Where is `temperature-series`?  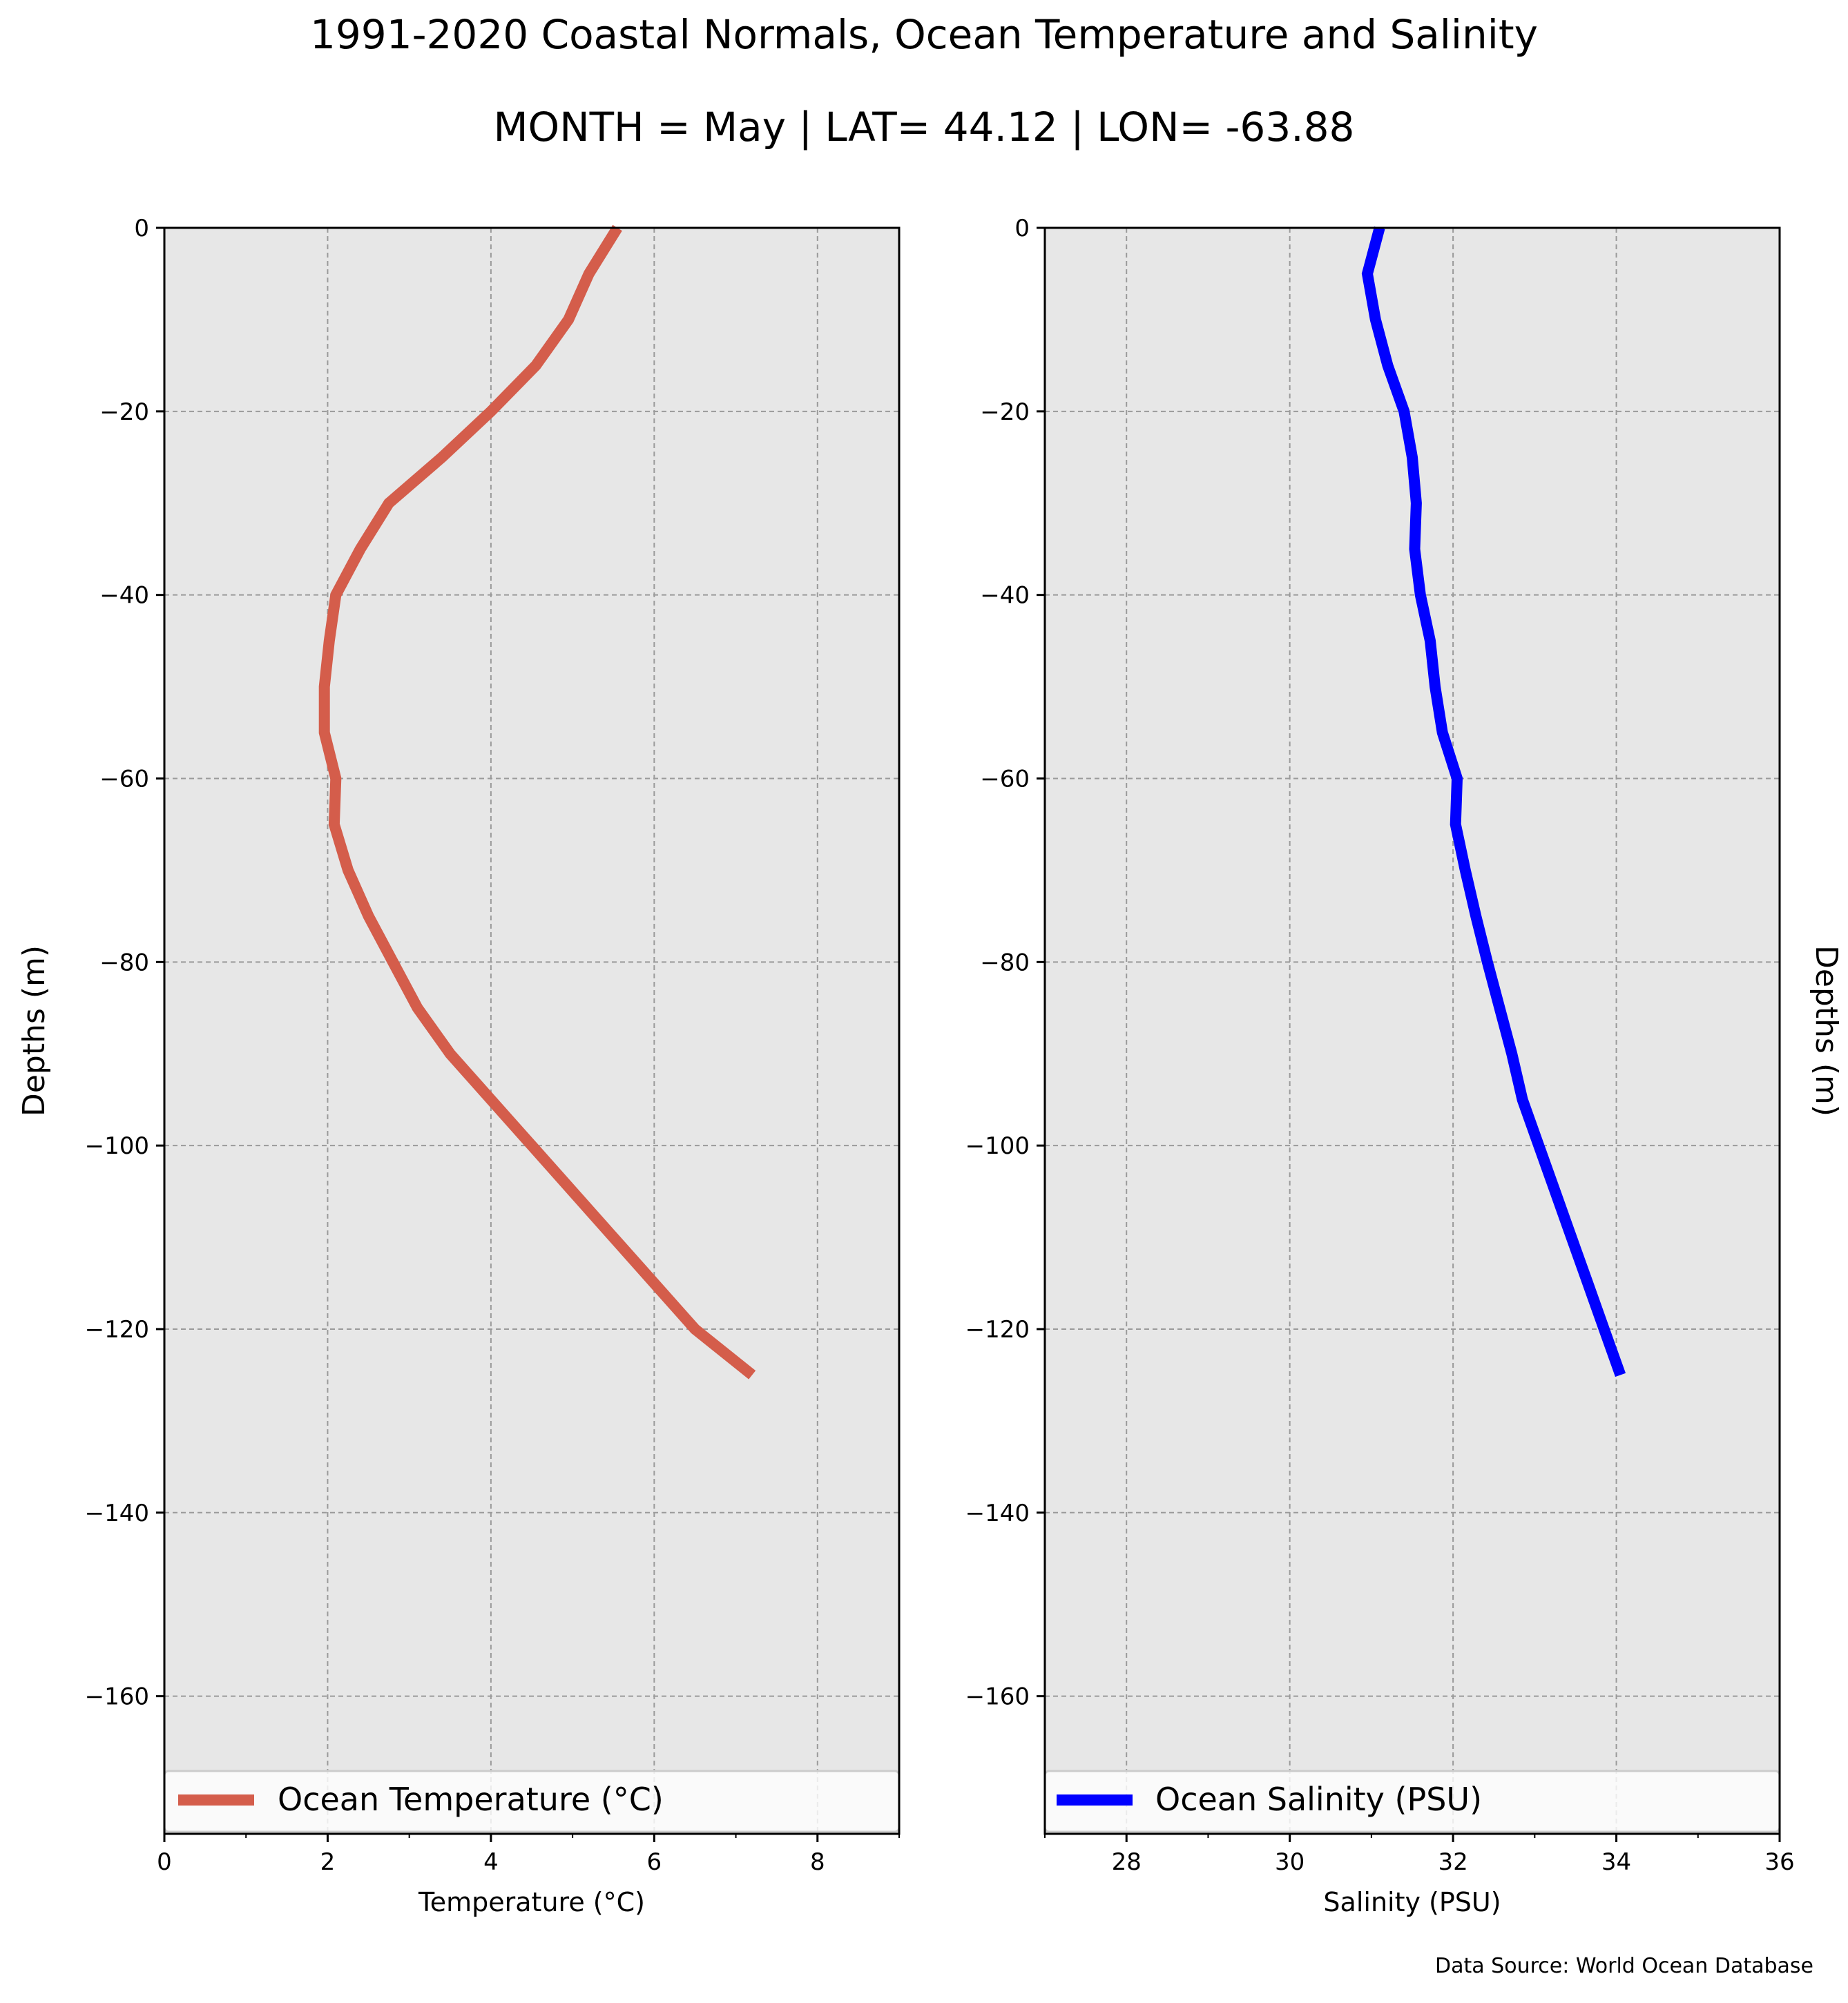 temperature-series is located at coordinates (537, 802).